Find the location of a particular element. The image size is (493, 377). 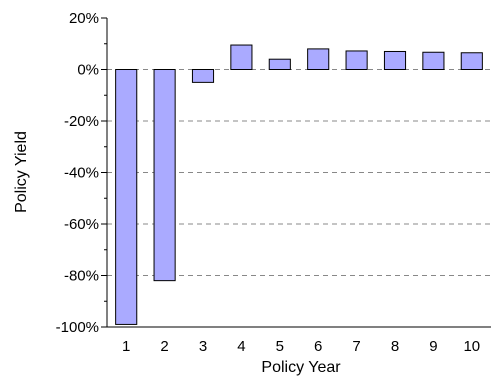

x-tick-label: 10 is located at coordinates (471, 346).